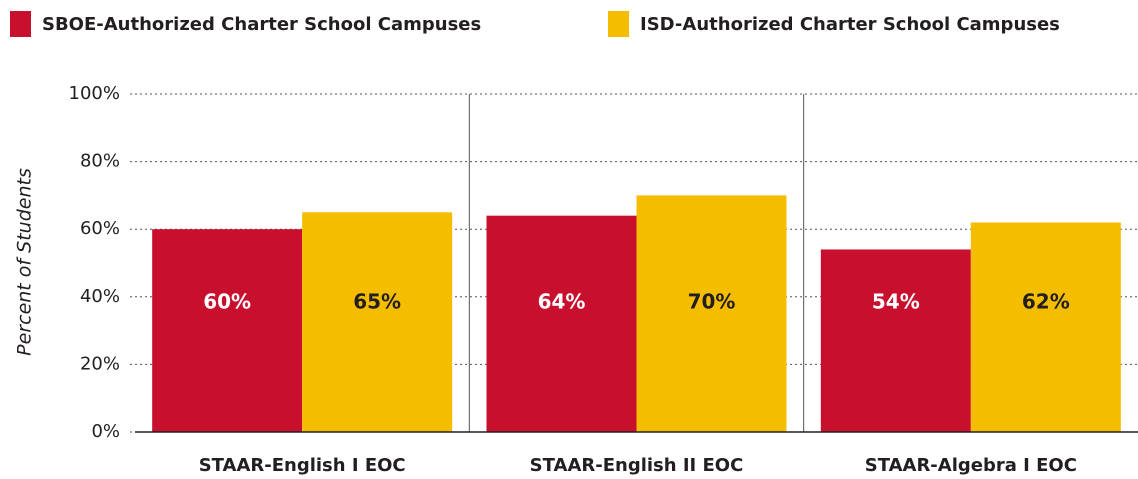  What do you see at coordinates (100, 228) in the screenshot?
I see `y-tick-label: 60%` at bounding box center [100, 228].